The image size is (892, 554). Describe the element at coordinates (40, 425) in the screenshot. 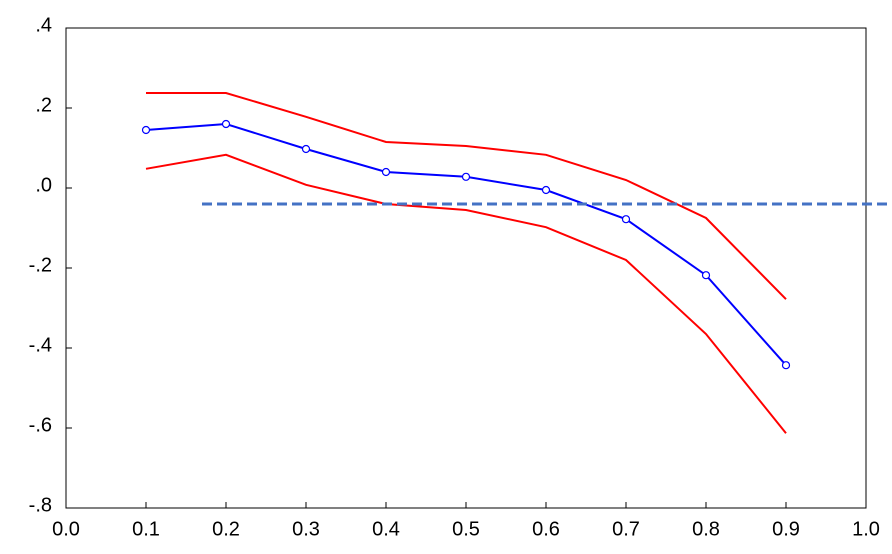

I see `y-tick-label: -.6` at that location.